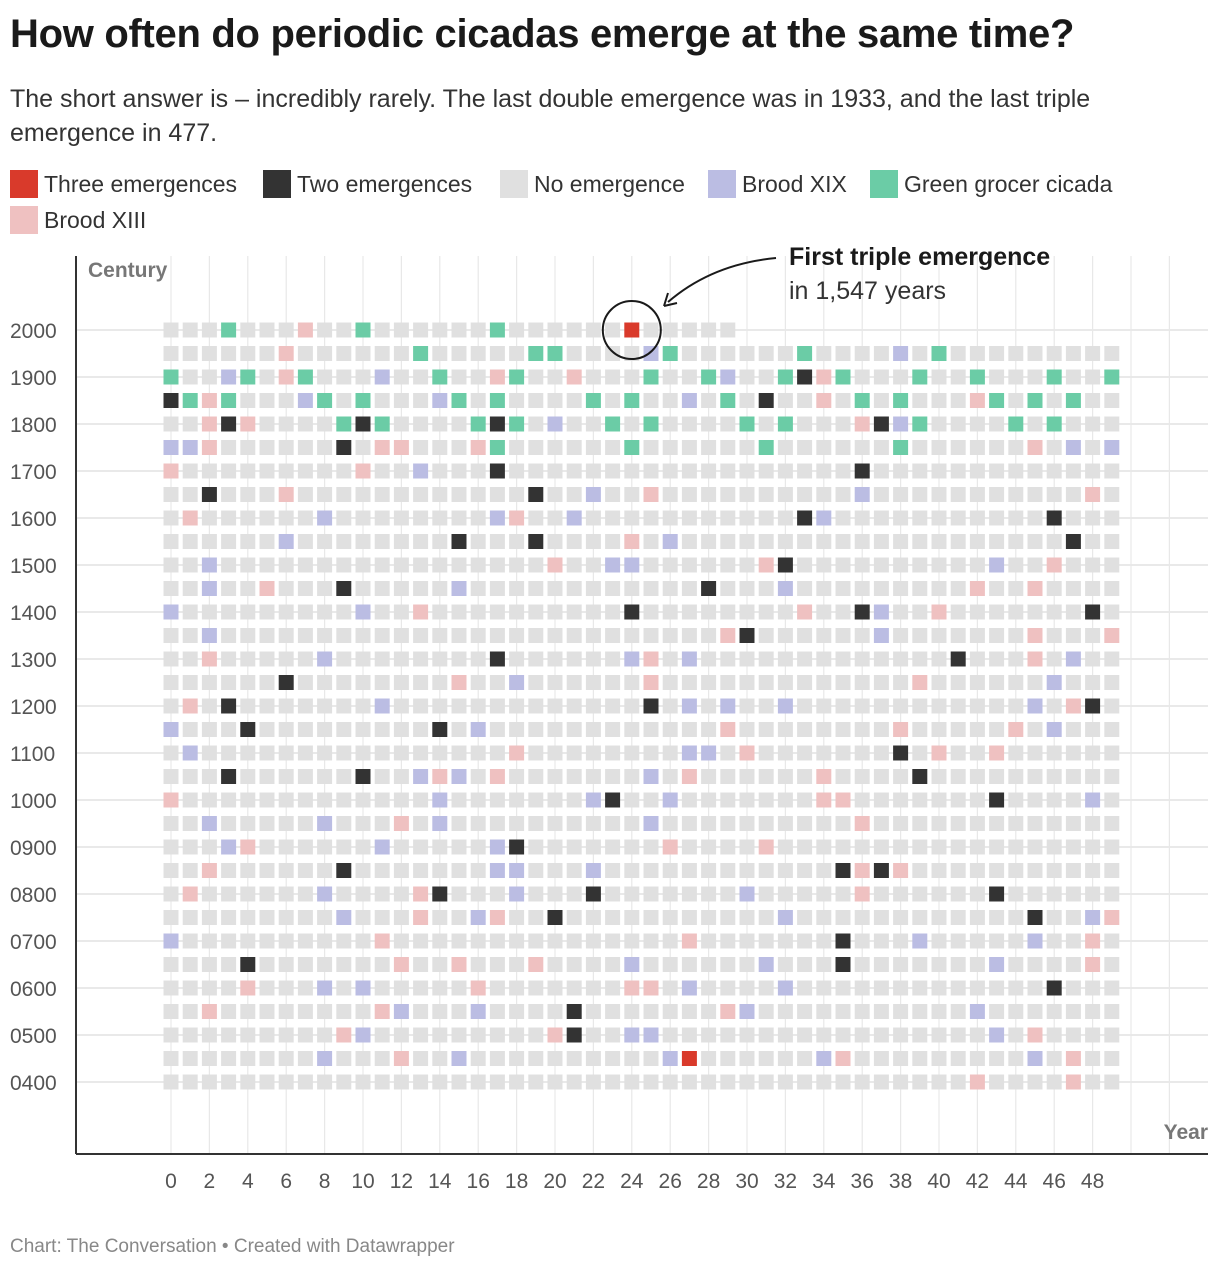 The image size is (1220, 1274). I want to click on legend-swatch-xix, so click(722, 184).